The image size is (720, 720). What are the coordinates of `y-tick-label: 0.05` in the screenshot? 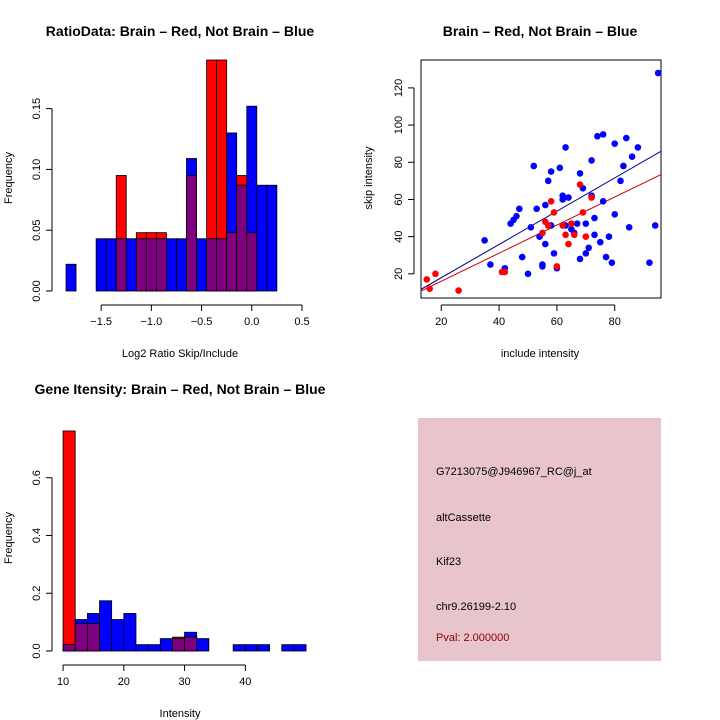 It's located at (37, 229).